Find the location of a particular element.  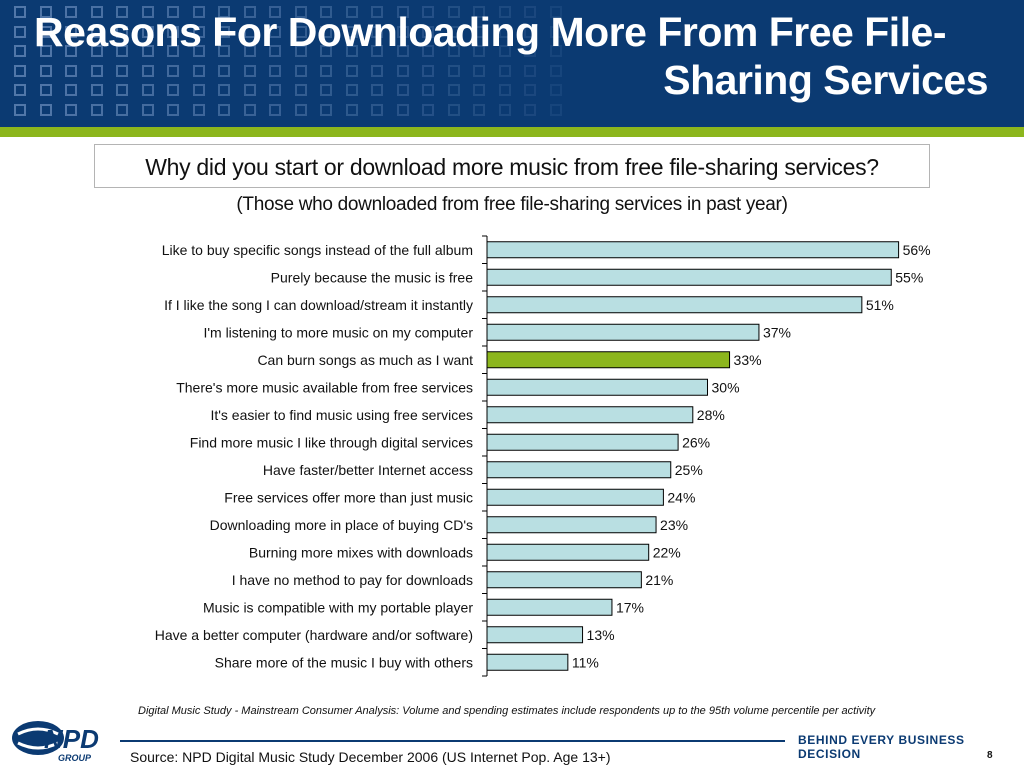

value-label: 11% is located at coordinates (585, 662).